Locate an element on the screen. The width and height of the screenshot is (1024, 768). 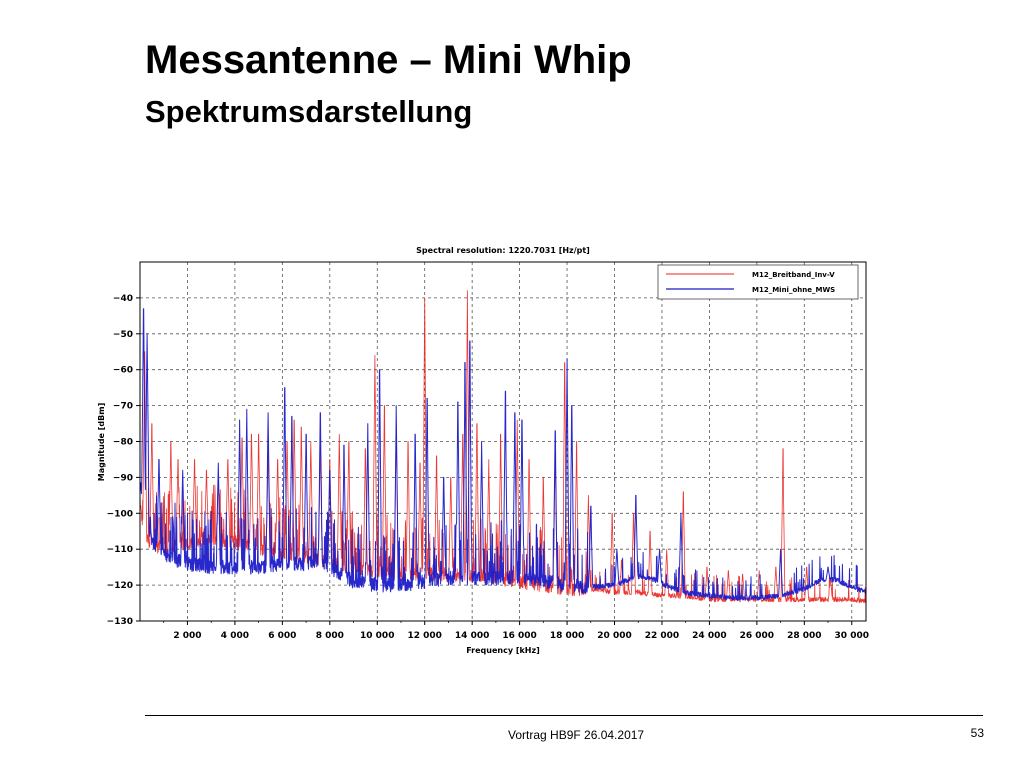
y-tick-label: −130 is located at coordinates (120, 622).